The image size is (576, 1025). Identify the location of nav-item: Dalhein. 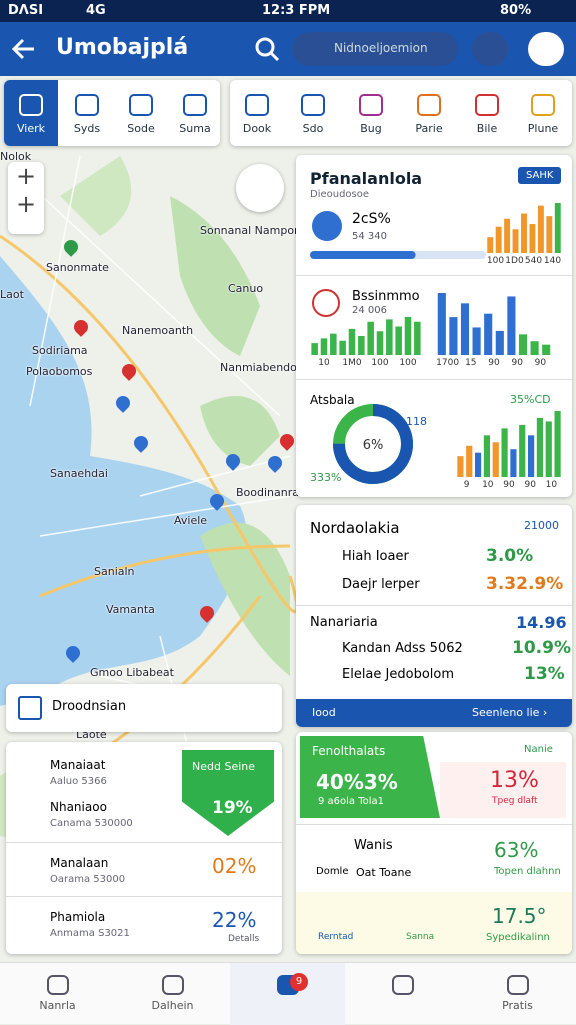
(172, 994).